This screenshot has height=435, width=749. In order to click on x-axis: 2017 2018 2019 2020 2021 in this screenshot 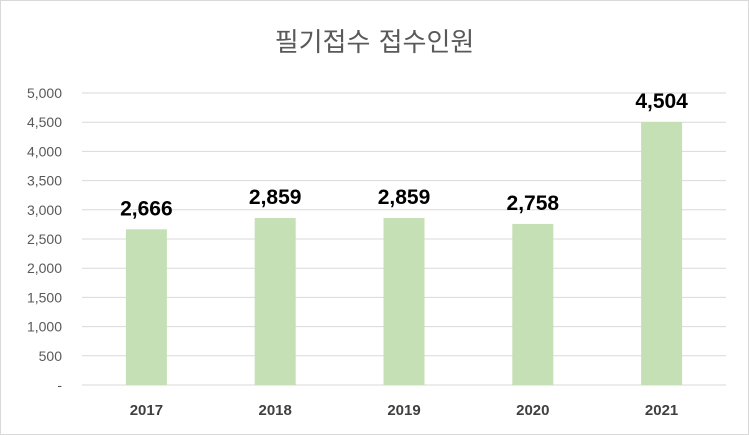, I will do `click(404, 410)`.